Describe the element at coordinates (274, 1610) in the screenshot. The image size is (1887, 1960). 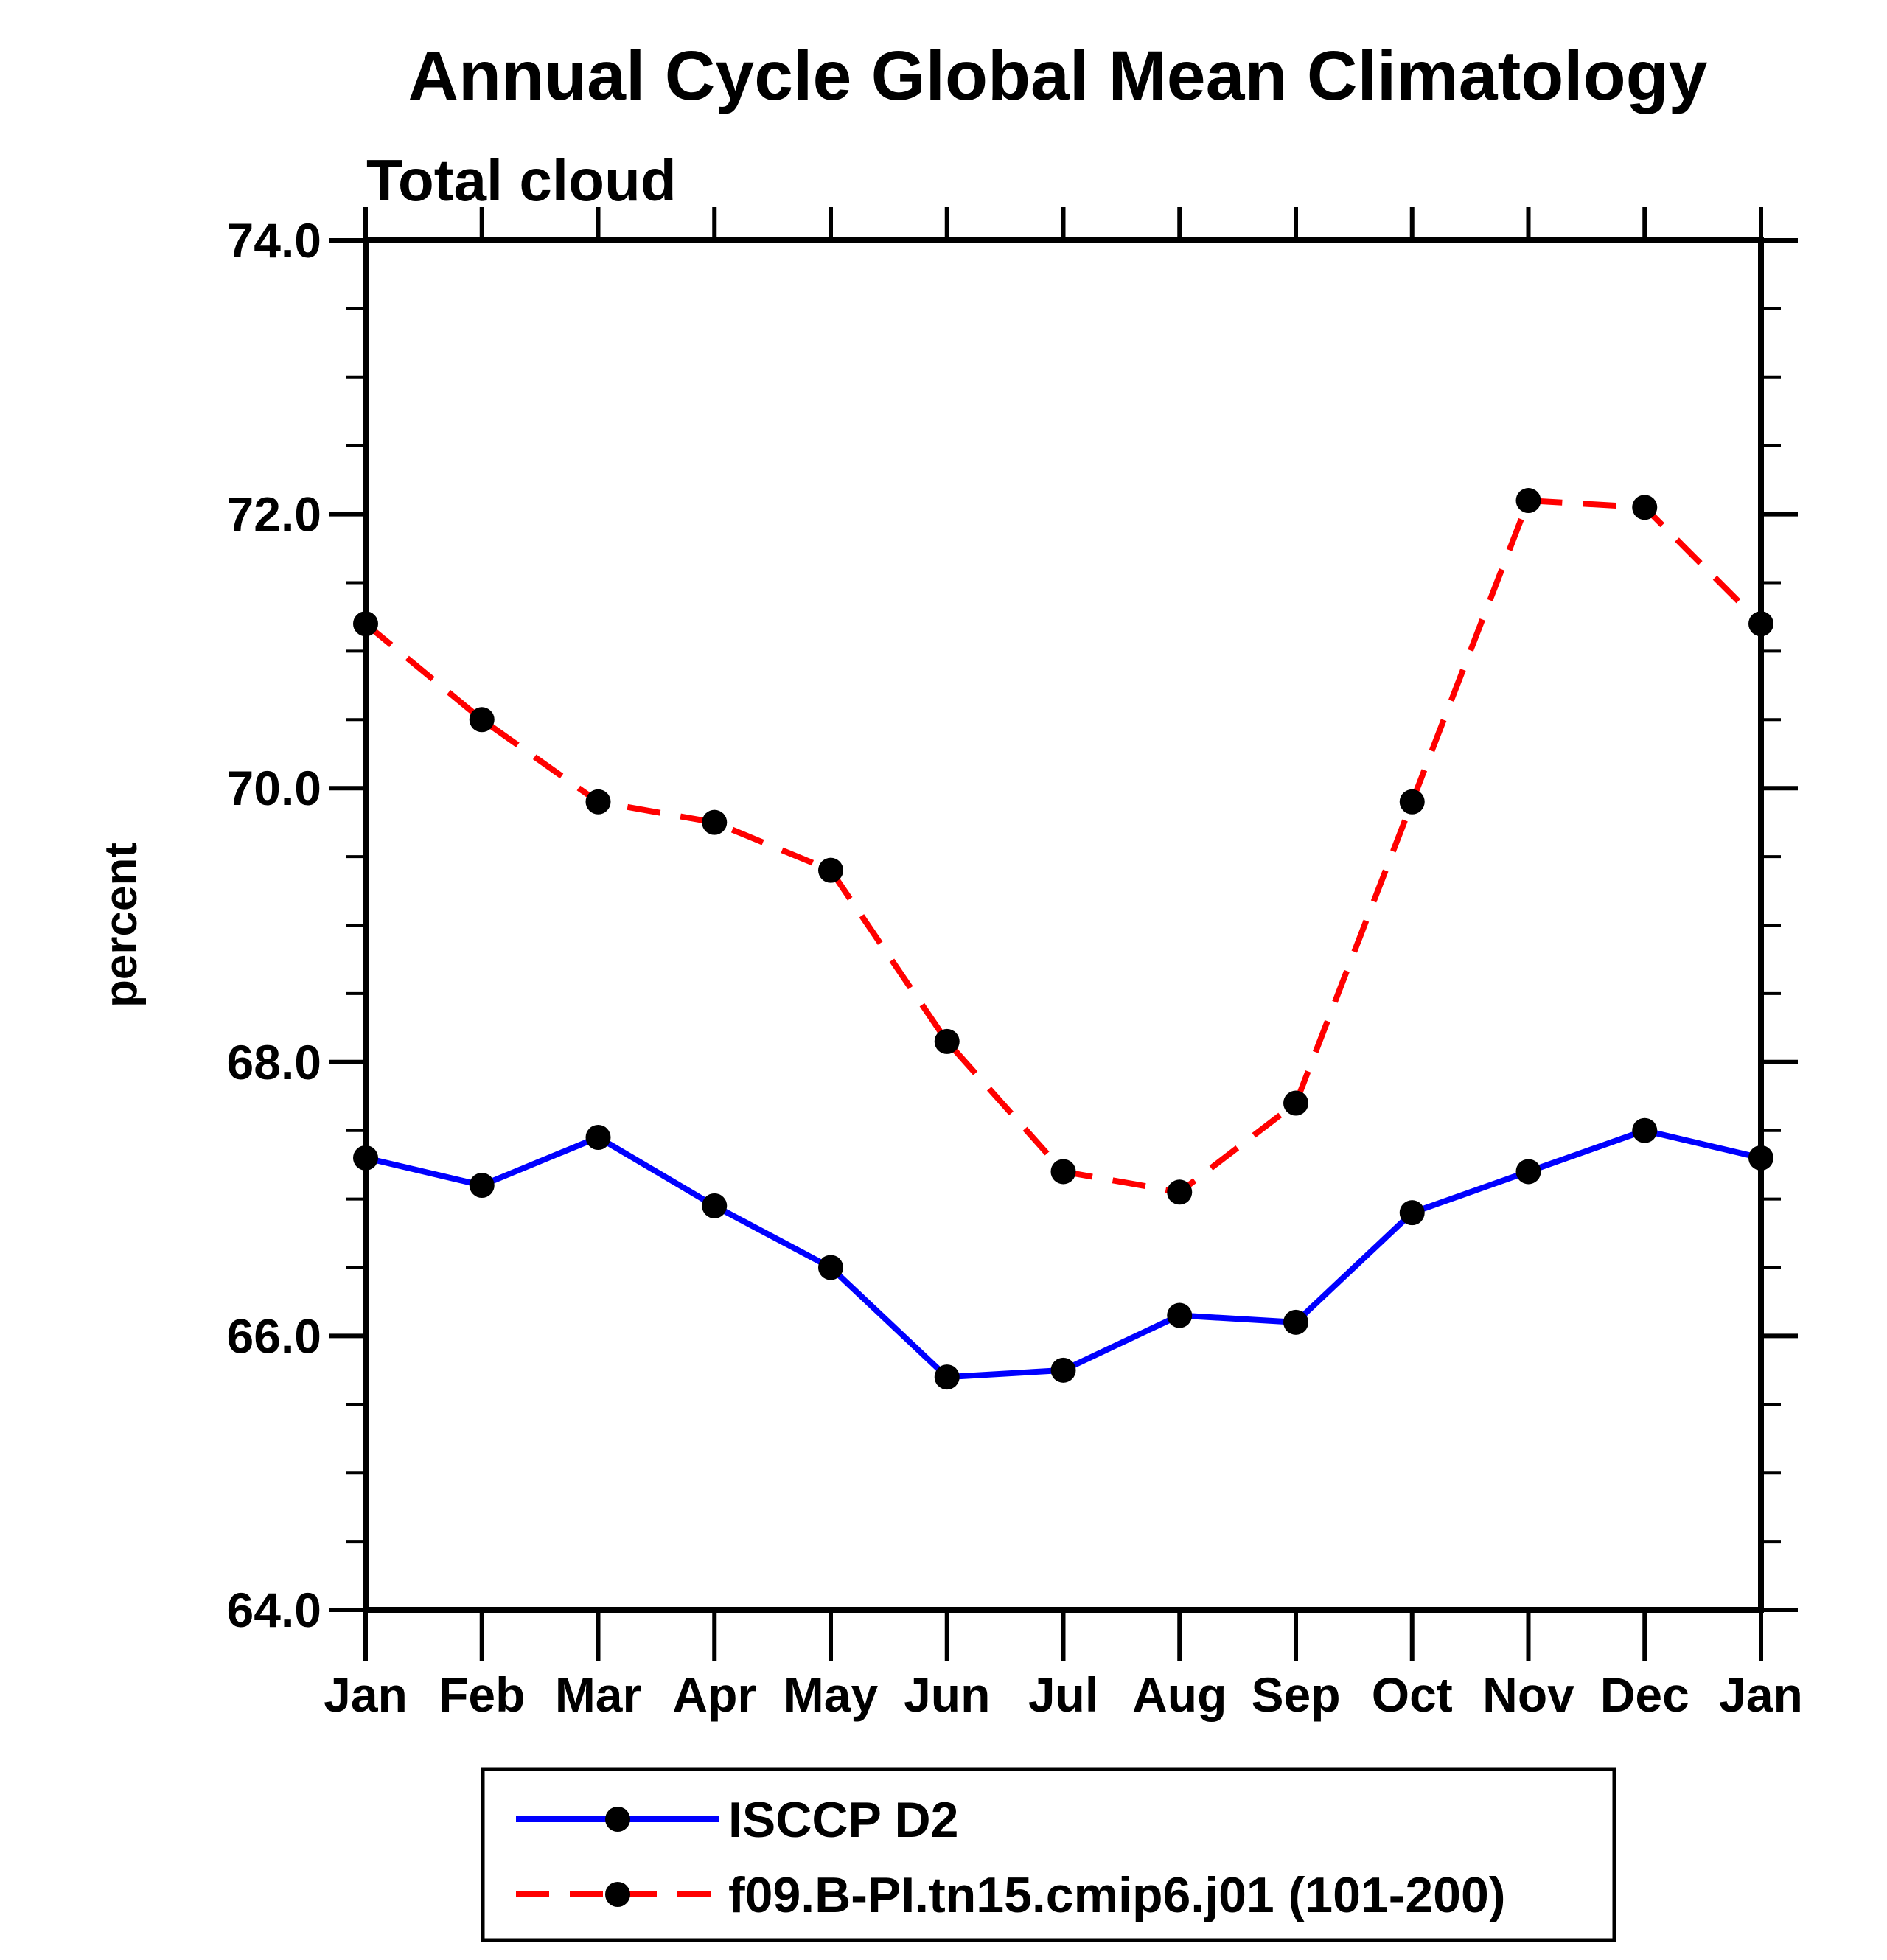
I see `y-axis-tick-label: 64.0` at that location.